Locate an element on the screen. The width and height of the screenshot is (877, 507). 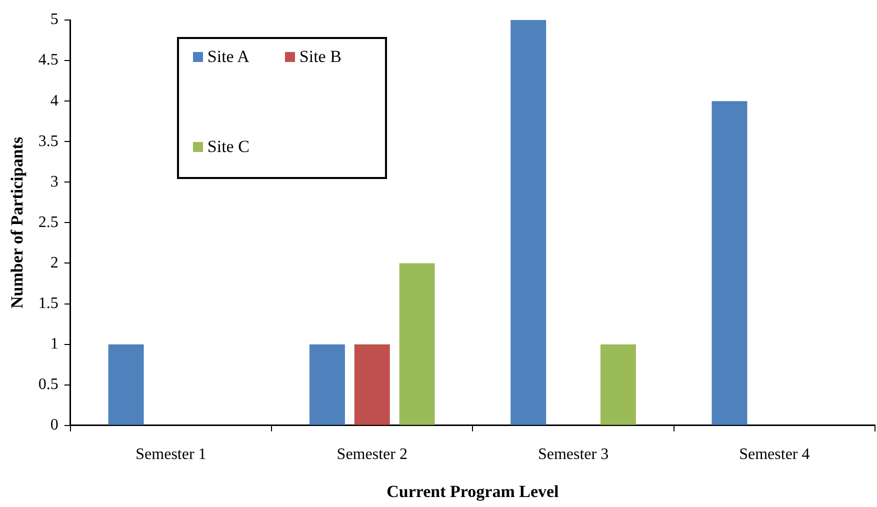
y-tick-label: 1.5 is located at coordinates (48, 303).